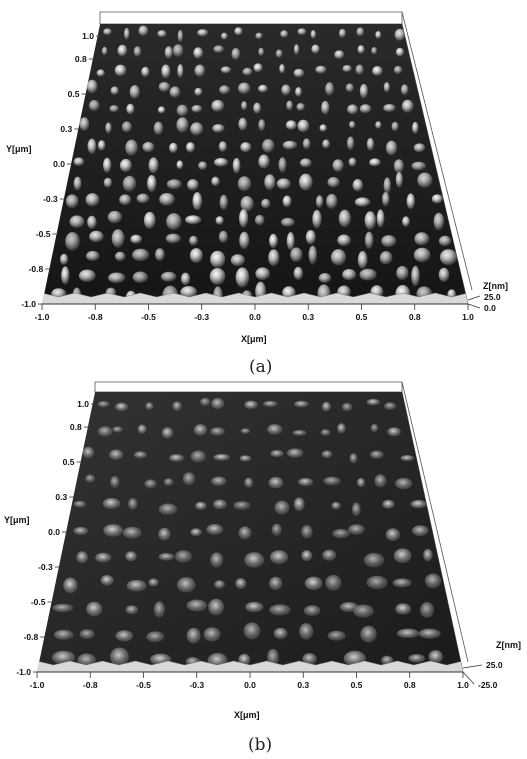 Image resolution: width=527 pixels, height=759 pixels. I want to click on panel-a-caption: (a), so click(260, 367).